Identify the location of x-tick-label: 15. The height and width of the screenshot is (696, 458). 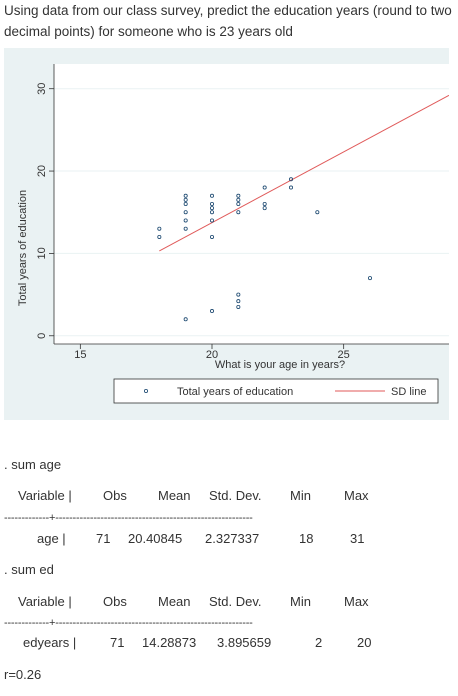
(80, 355).